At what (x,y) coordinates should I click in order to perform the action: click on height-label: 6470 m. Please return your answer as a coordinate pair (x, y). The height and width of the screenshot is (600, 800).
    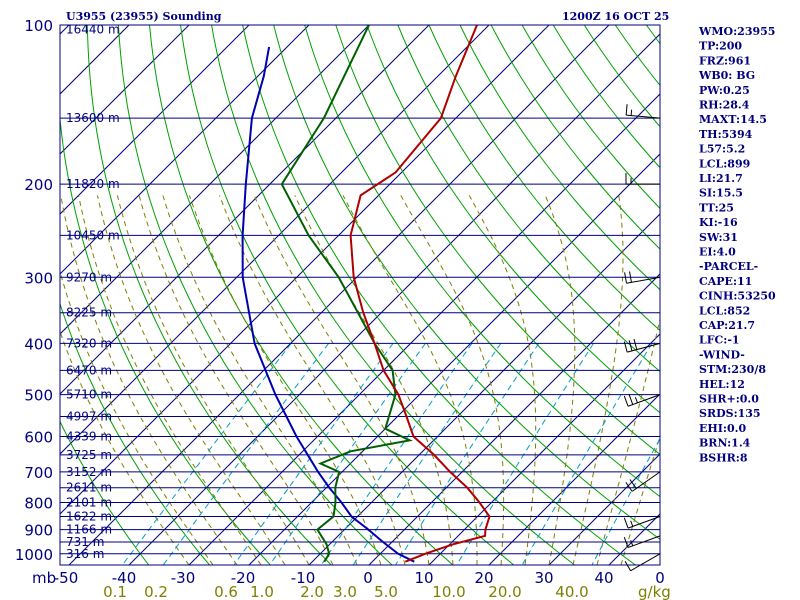
    Looking at the image, I should click on (89, 370).